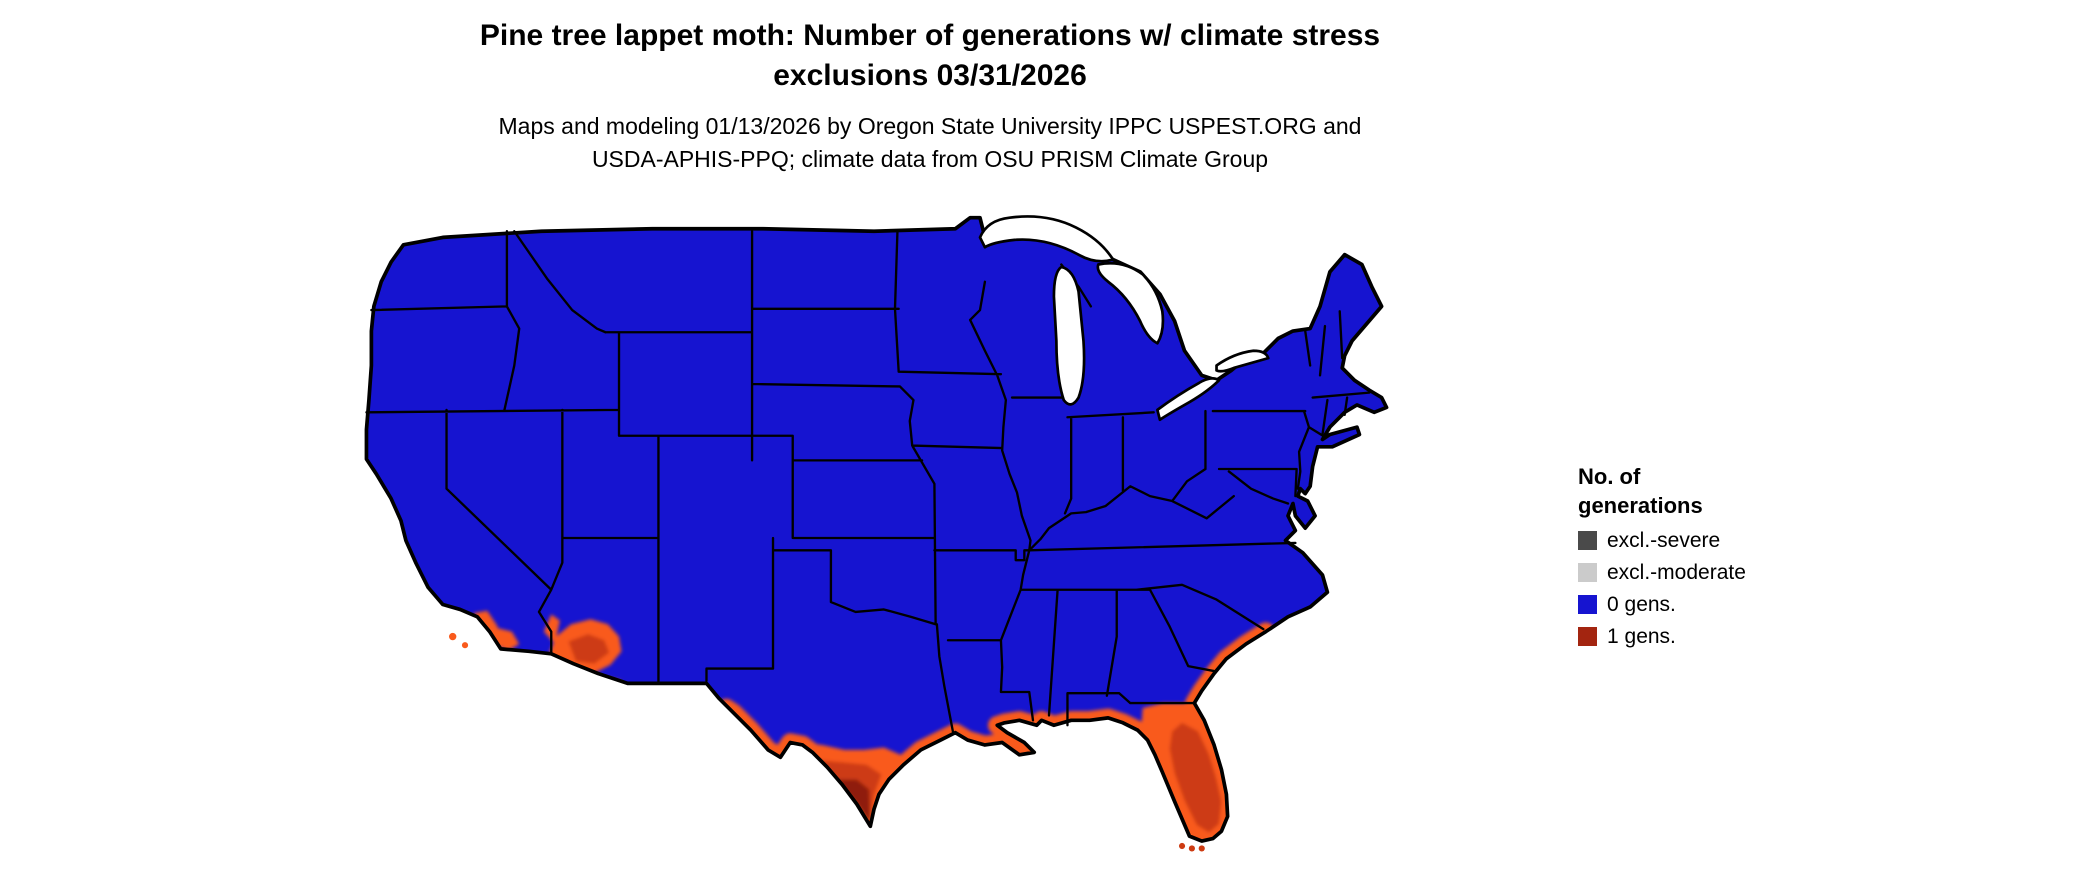 Image resolution: width=2100 pixels, height=892 pixels. I want to click on legend-label-excl-moderate: excl.-moderate, so click(1676, 572).